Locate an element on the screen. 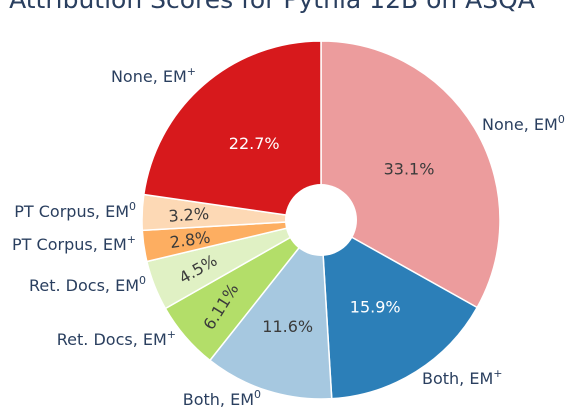 This screenshot has width=572, height=410. slice-category-label: None, EM0 is located at coordinates (523, 123).